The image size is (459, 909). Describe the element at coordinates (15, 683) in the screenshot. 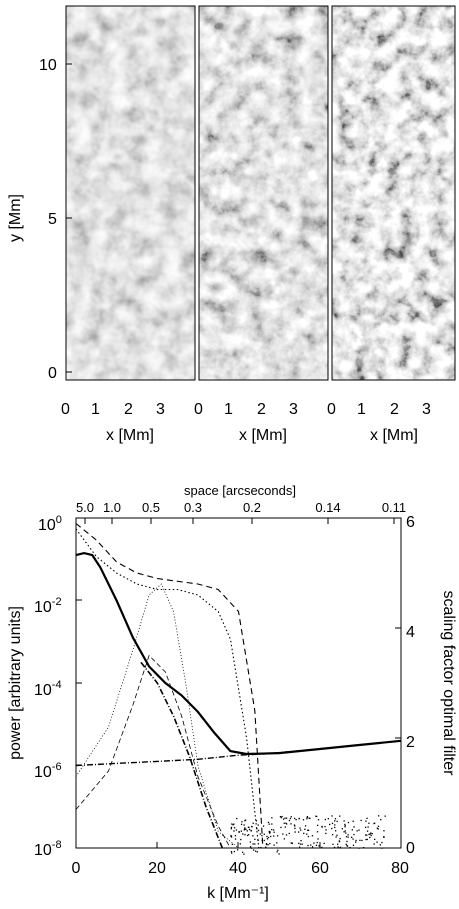

I see `spectrum-ylabel: power [arbitrary units]` at that location.